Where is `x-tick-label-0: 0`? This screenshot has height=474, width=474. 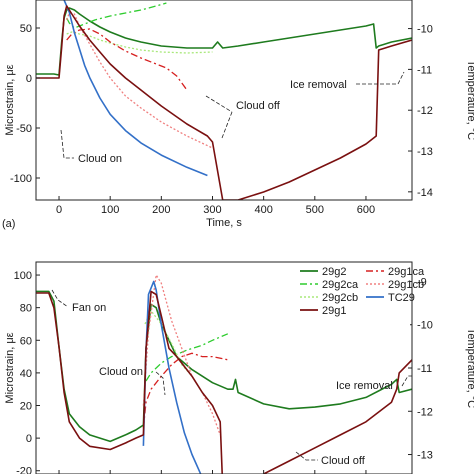 x-tick-label-0: 0 is located at coordinates (59, 210).